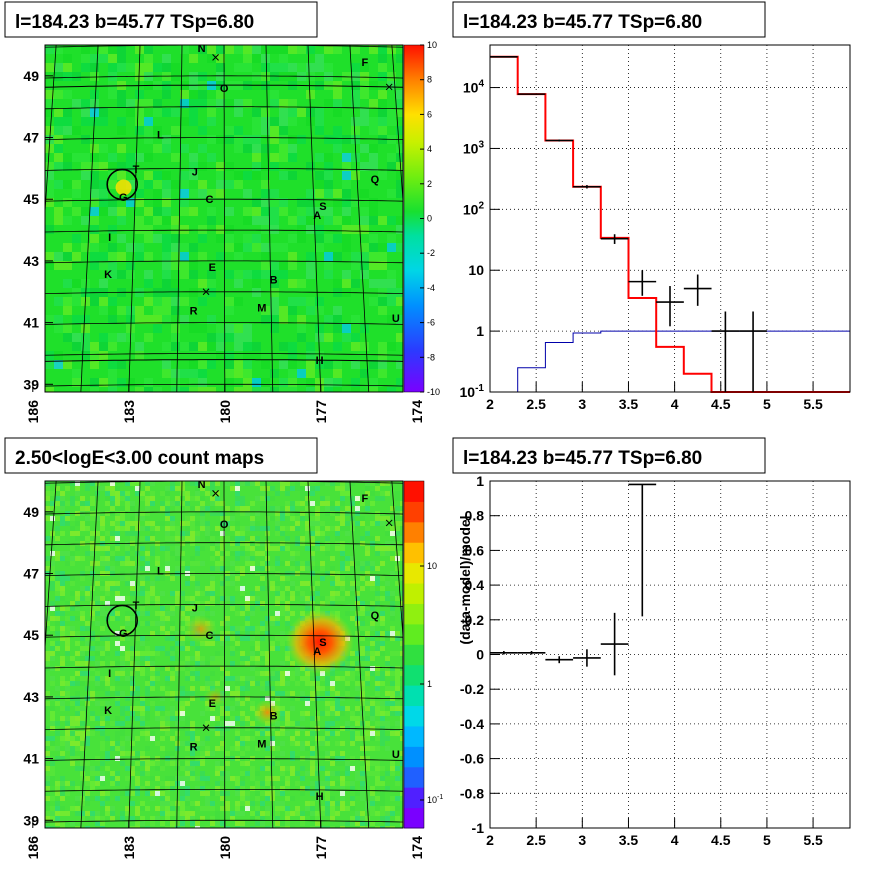  I want to click on spectrum-title-box, so click(609, 19).